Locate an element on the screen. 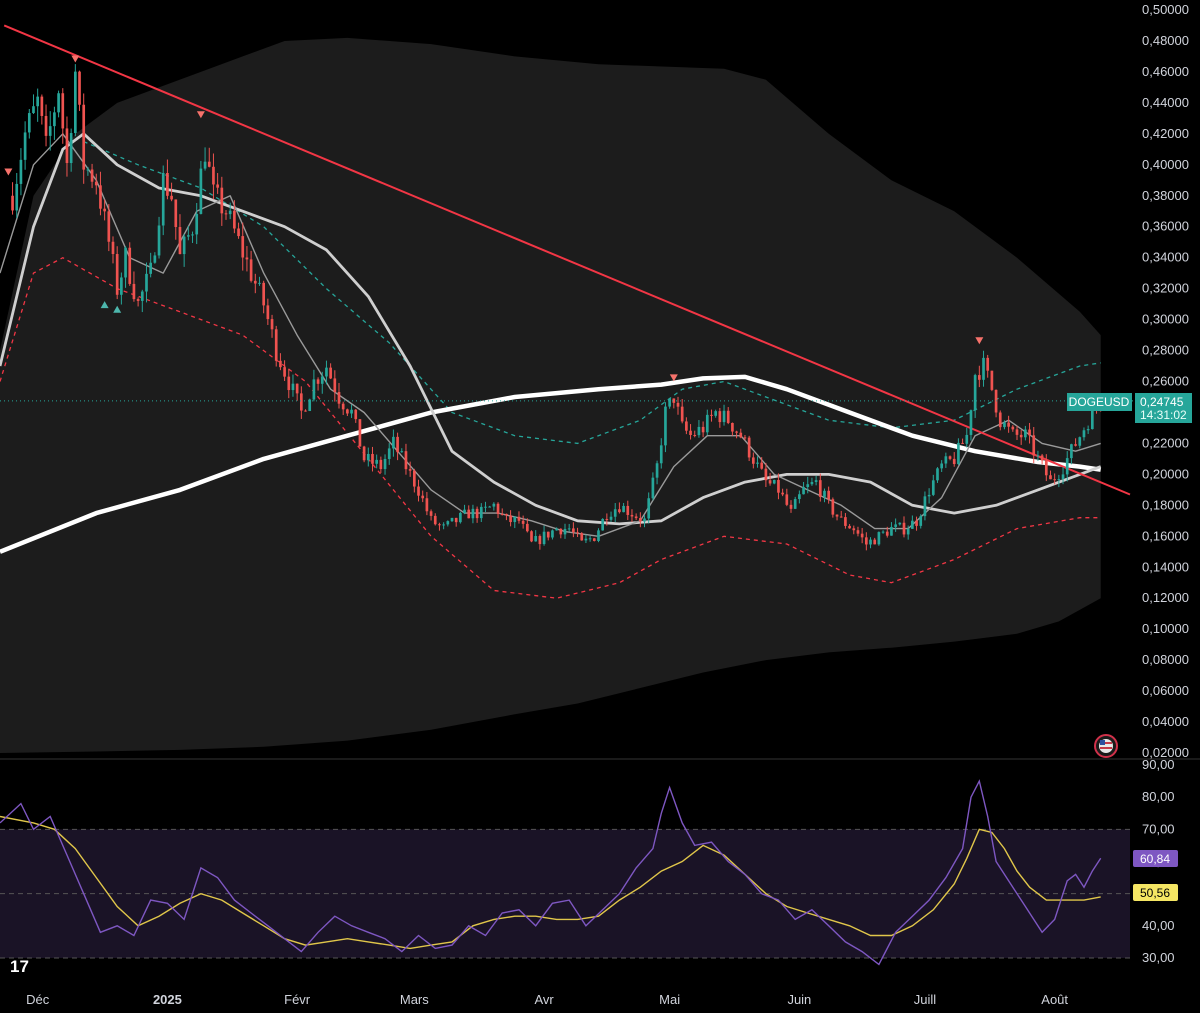 The height and width of the screenshot is (1013, 1200). date-label: Juill is located at coordinates (925, 999).